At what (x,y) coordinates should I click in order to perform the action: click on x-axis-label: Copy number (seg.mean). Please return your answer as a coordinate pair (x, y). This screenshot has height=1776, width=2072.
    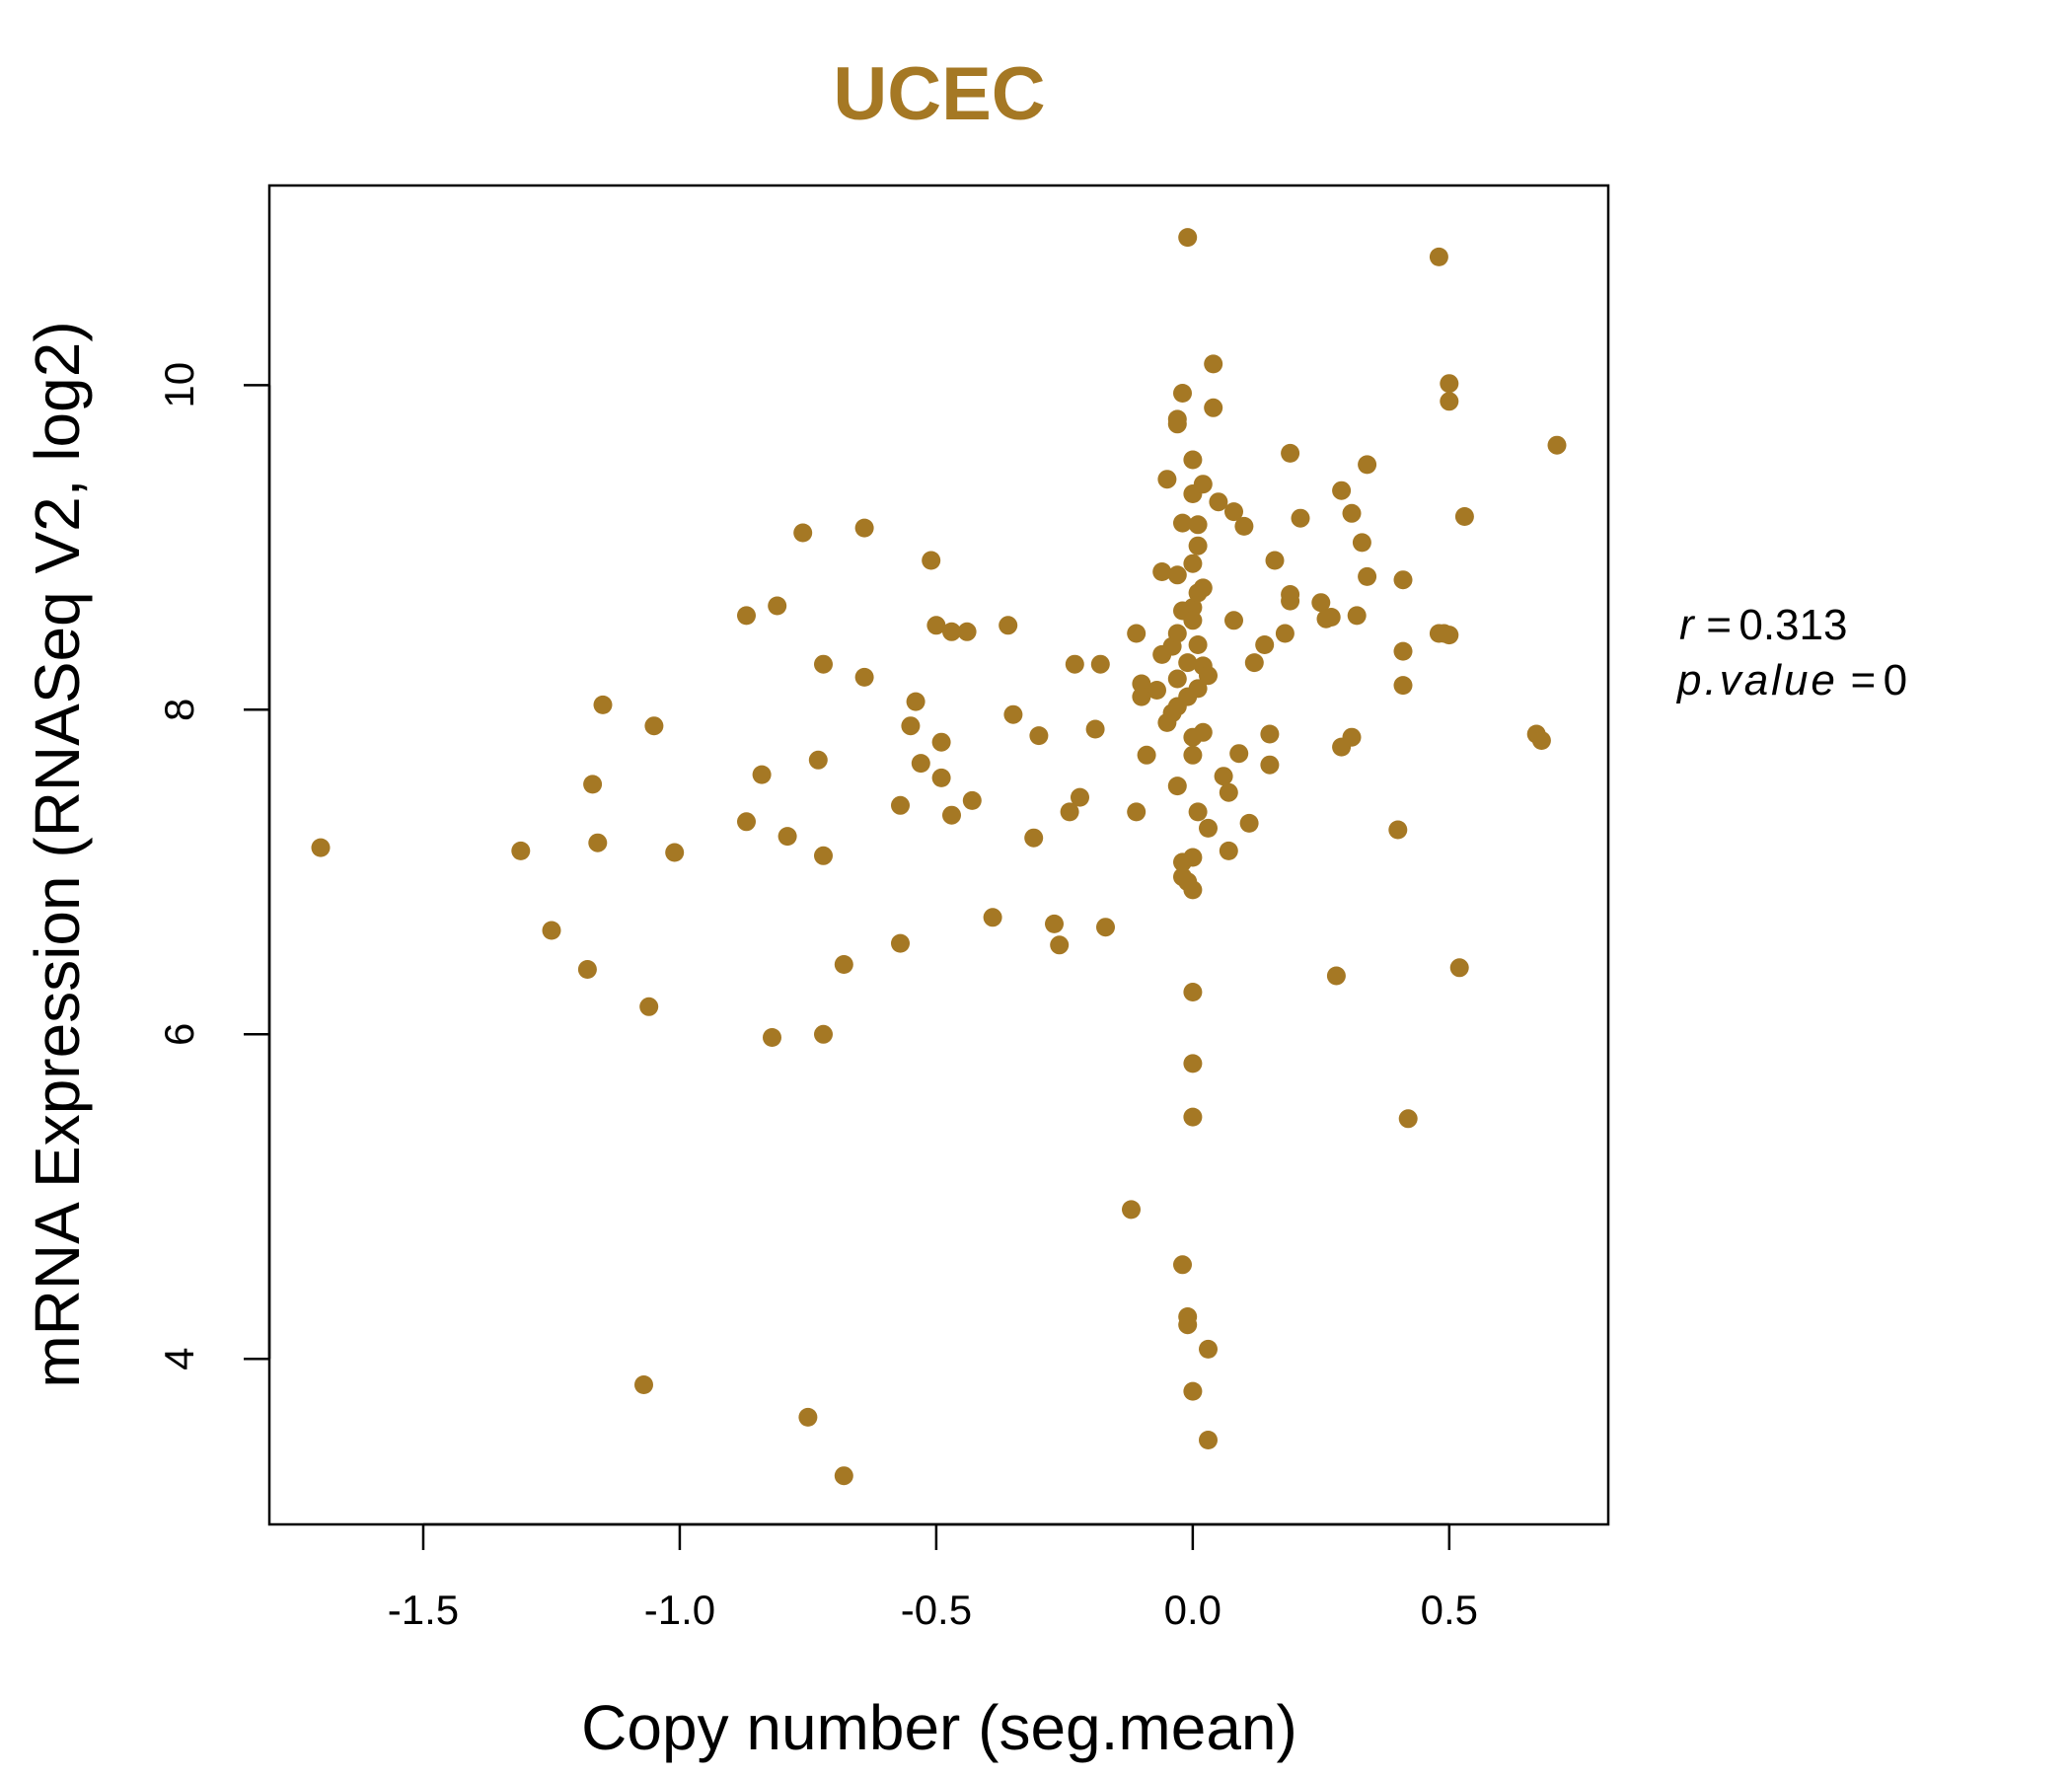
    Looking at the image, I should click on (939, 1728).